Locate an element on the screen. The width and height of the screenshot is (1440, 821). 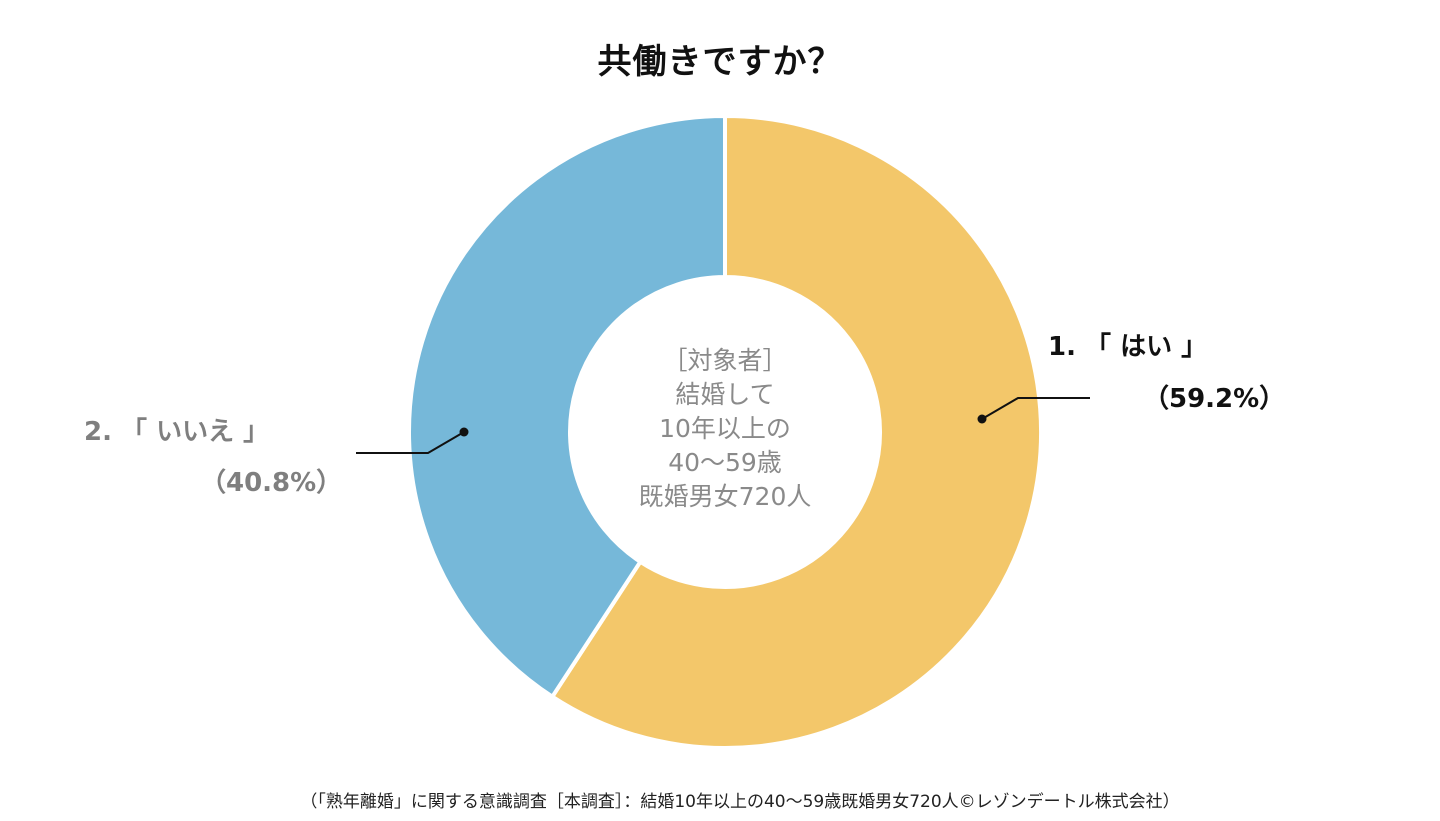
center-label-line: 結婚して is located at coordinates (725, 394).